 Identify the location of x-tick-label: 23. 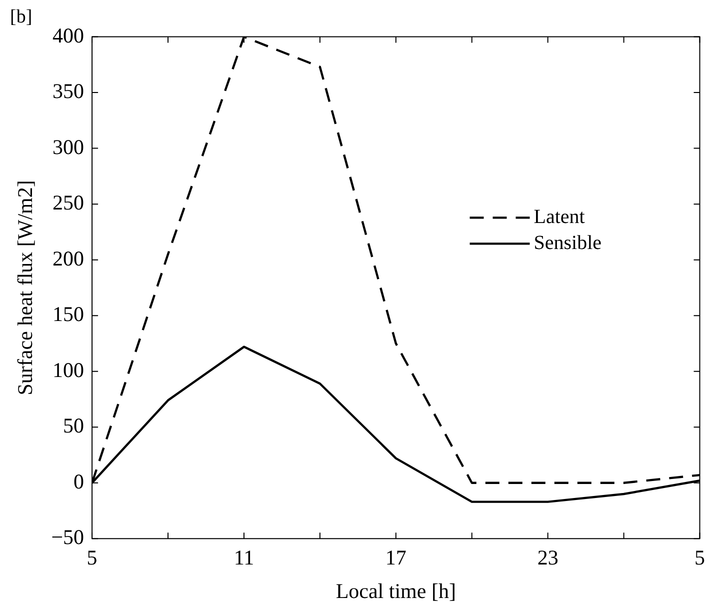
(547, 558).